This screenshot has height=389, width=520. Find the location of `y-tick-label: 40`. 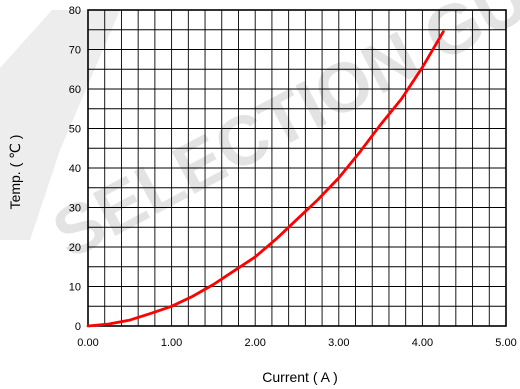

y-tick-label: 40 is located at coordinates (75, 169).